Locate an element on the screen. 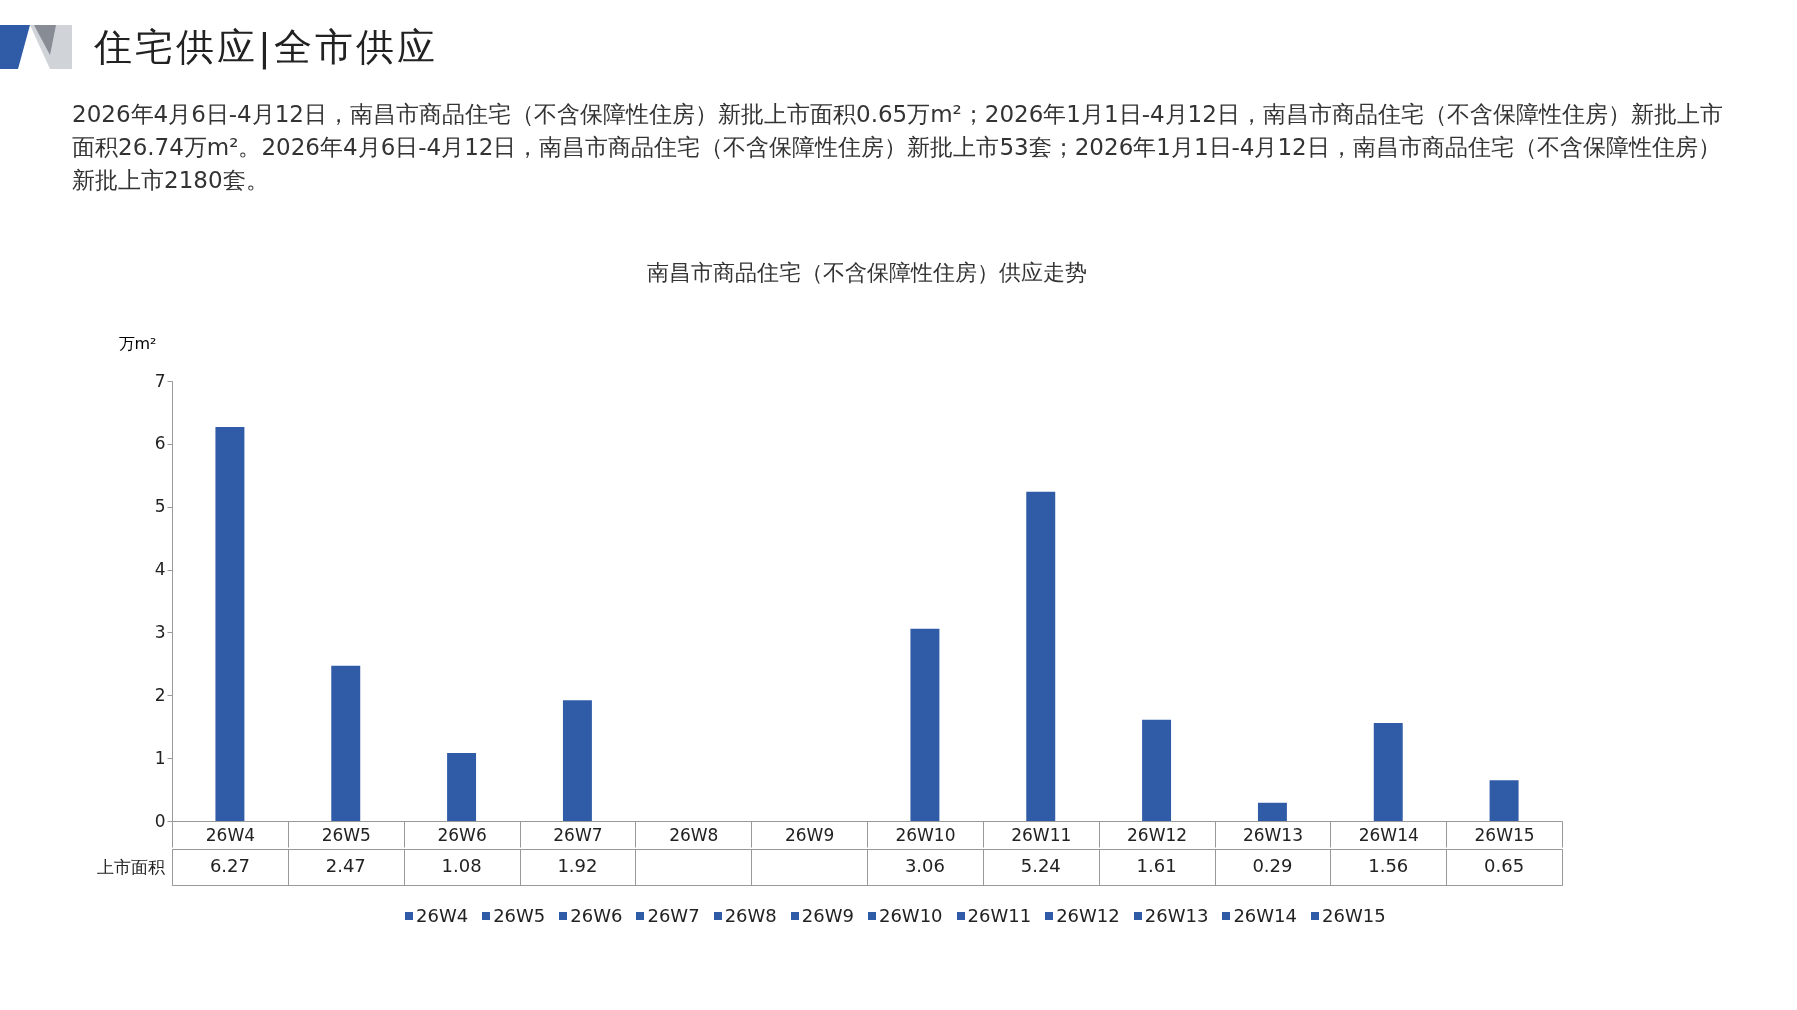 The height and width of the screenshot is (1010, 1797). data-label: 1.92 is located at coordinates (577, 865).